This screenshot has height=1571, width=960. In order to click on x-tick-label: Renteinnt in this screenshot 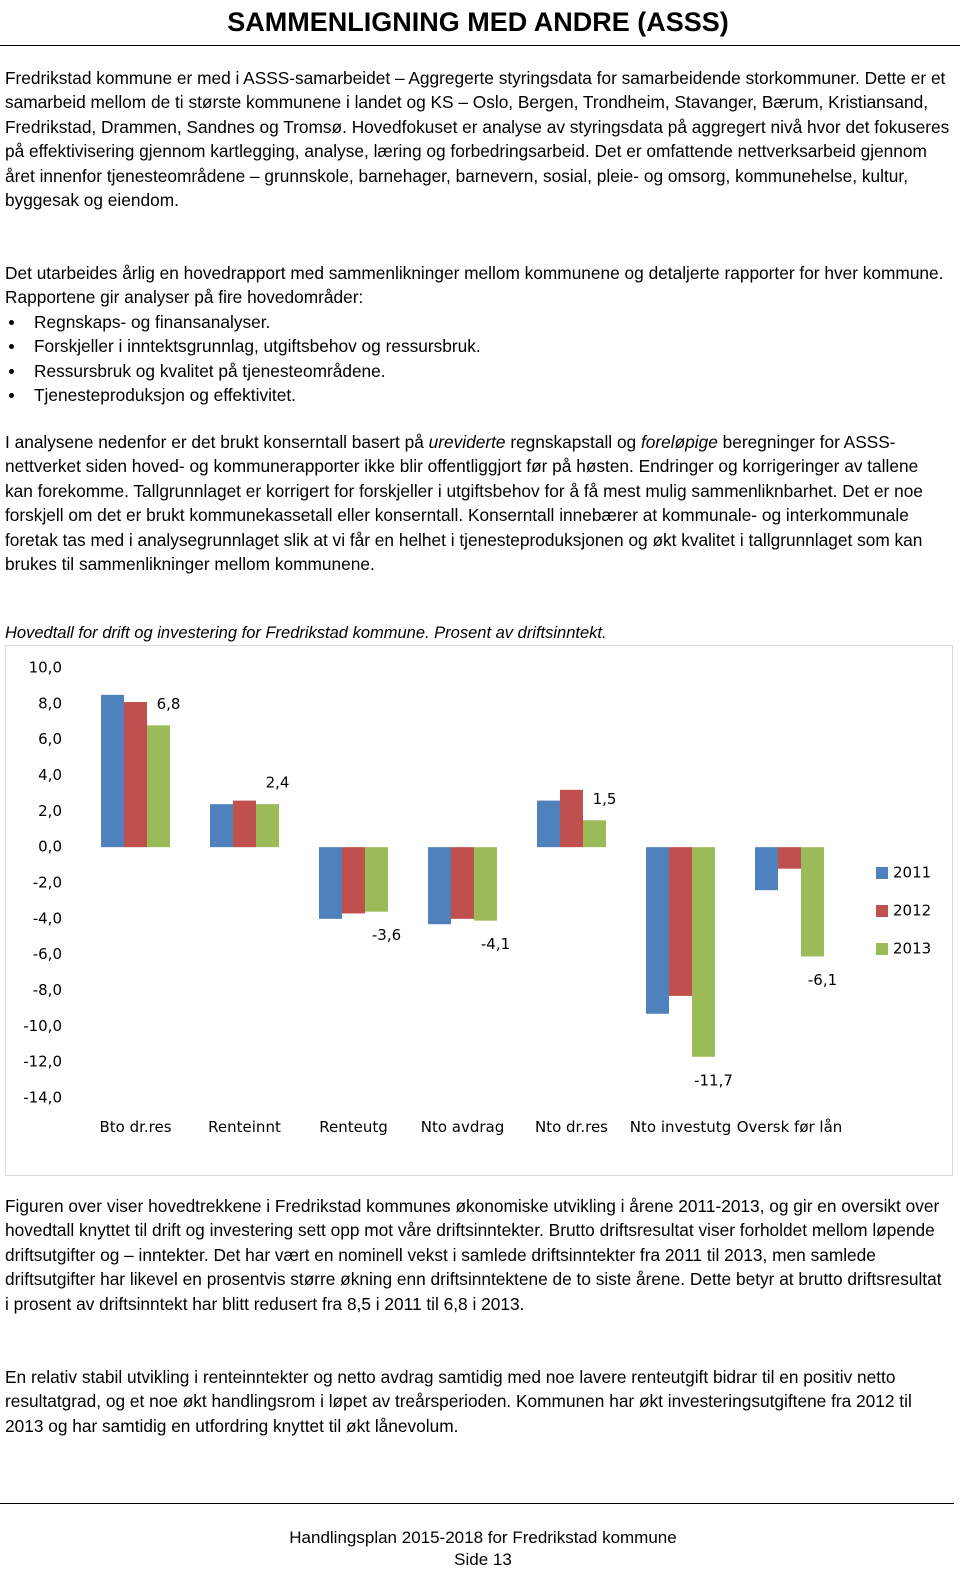, I will do `click(244, 1127)`.